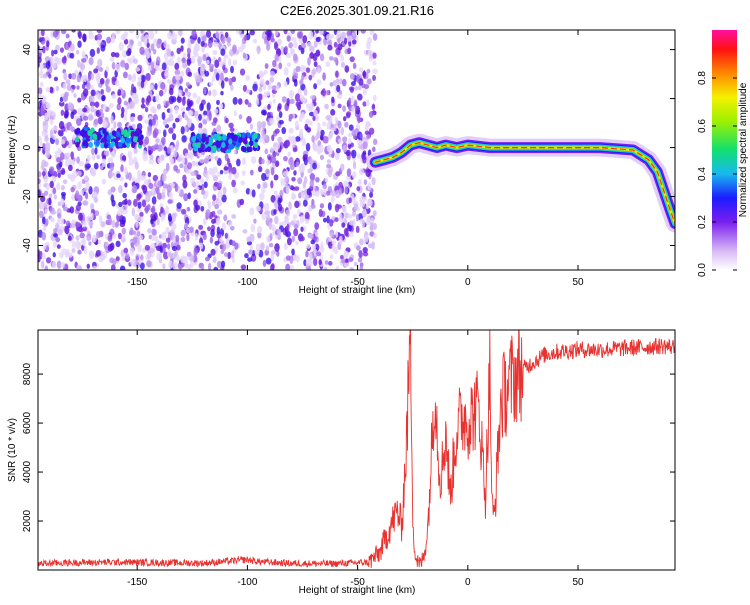  Describe the element at coordinates (247, 582) in the screenshot. I see `snr-x-tick-label: -100` at that location.